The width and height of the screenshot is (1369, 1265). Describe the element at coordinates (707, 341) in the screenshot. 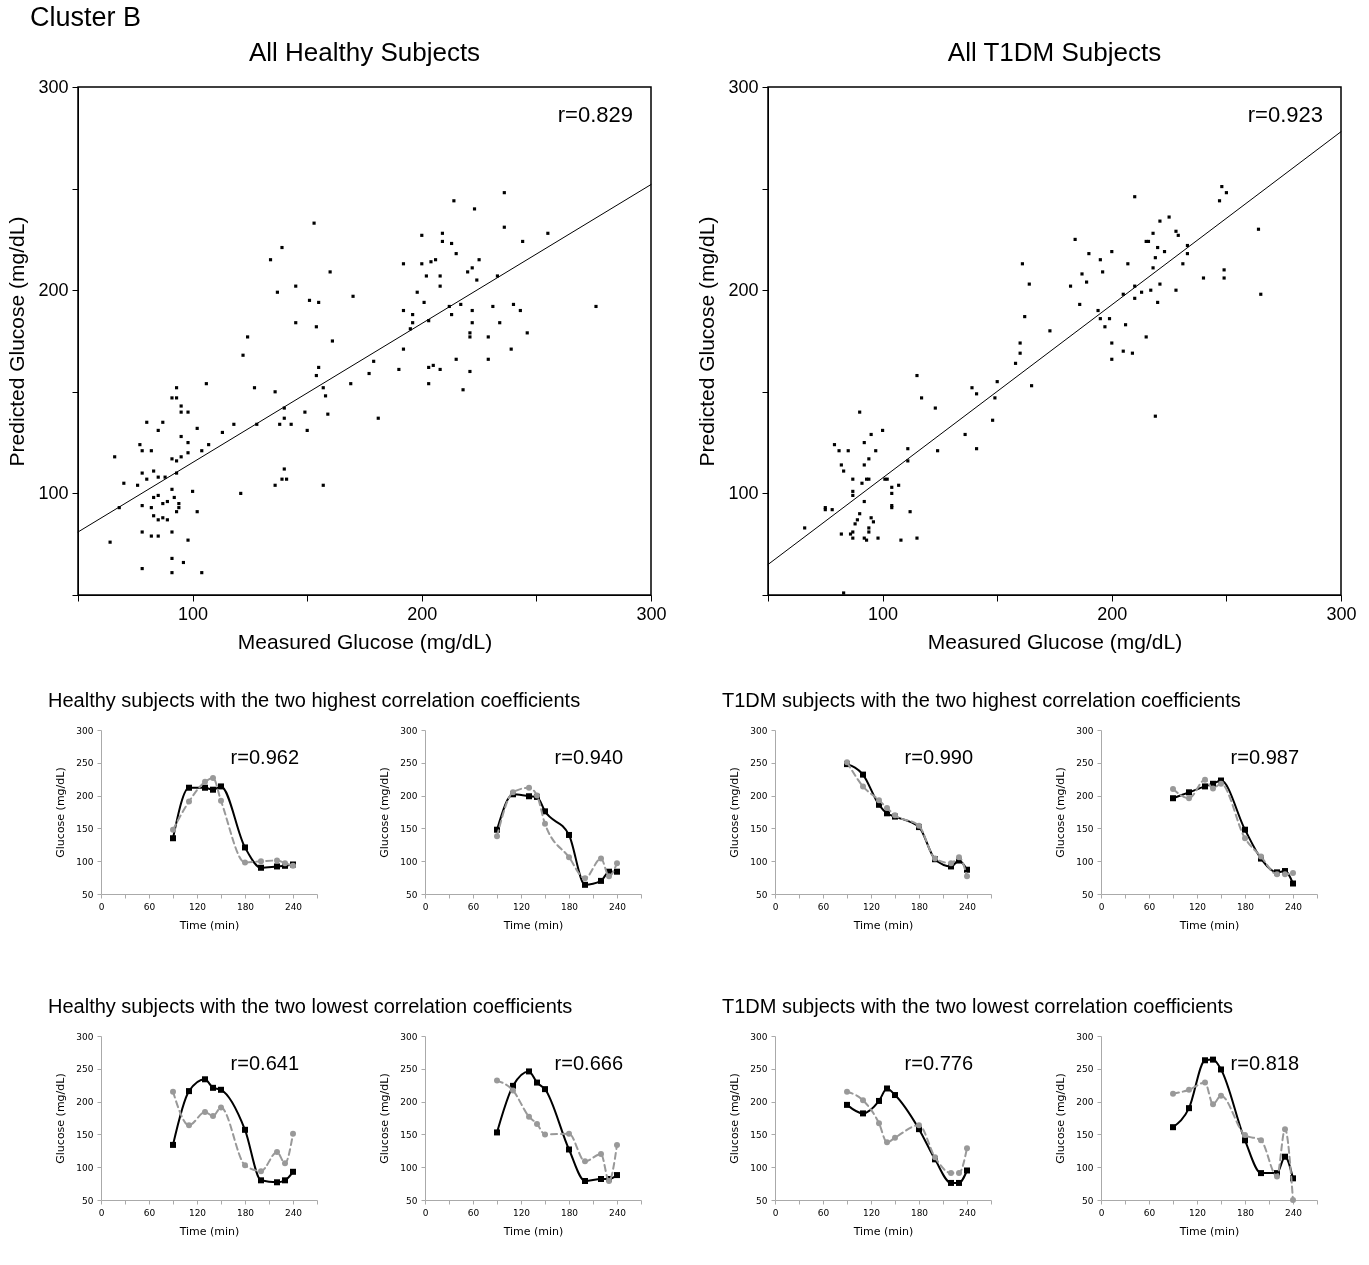

I see `y-axis-title: Predicted Glucose (mg/dL)` at that location.